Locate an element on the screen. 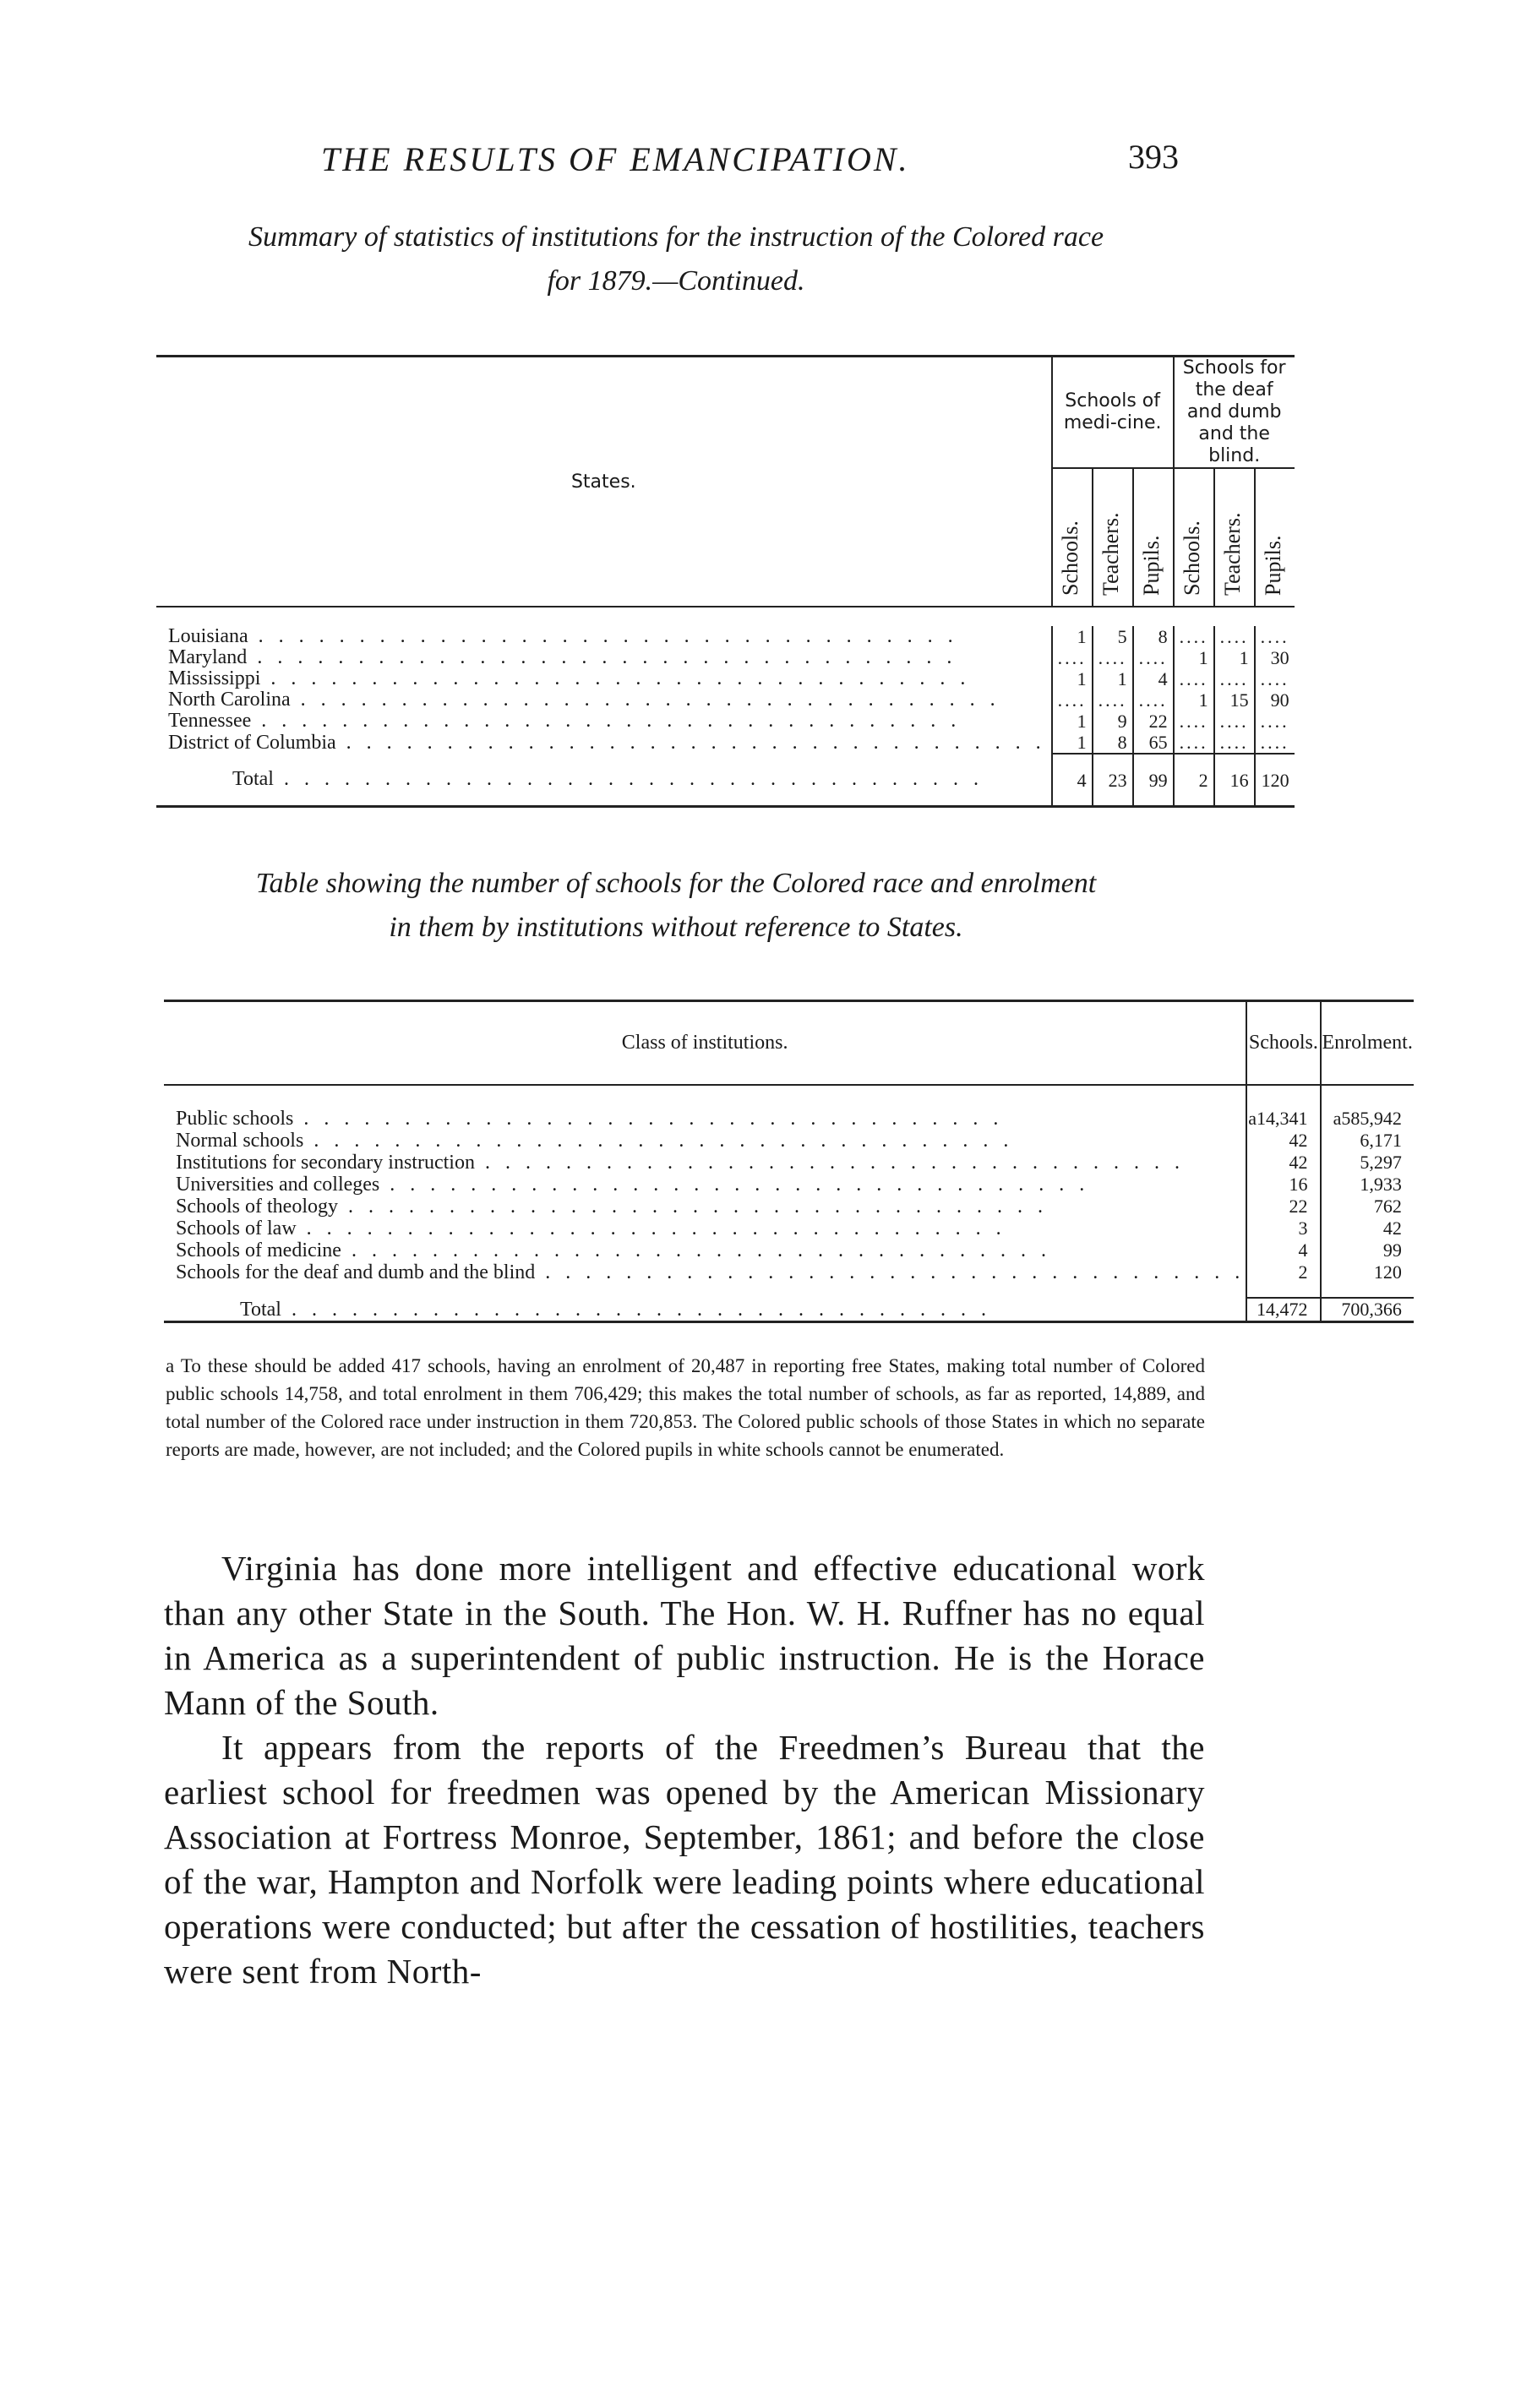  state-name: Maryland is located at coordinates (604, 657).